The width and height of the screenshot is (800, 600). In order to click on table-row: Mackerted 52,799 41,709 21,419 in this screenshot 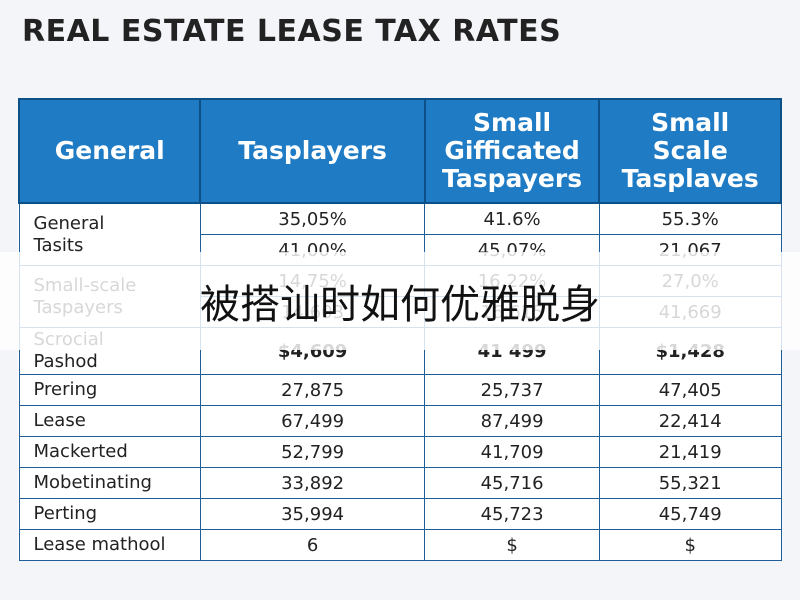, I will do `click(400, 452)`.